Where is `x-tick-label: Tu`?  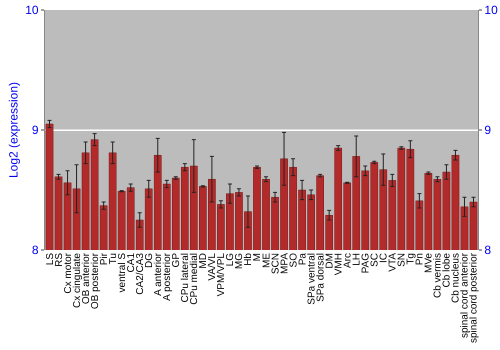
x-tick-label: Tu is located at coordinates (113, 258).